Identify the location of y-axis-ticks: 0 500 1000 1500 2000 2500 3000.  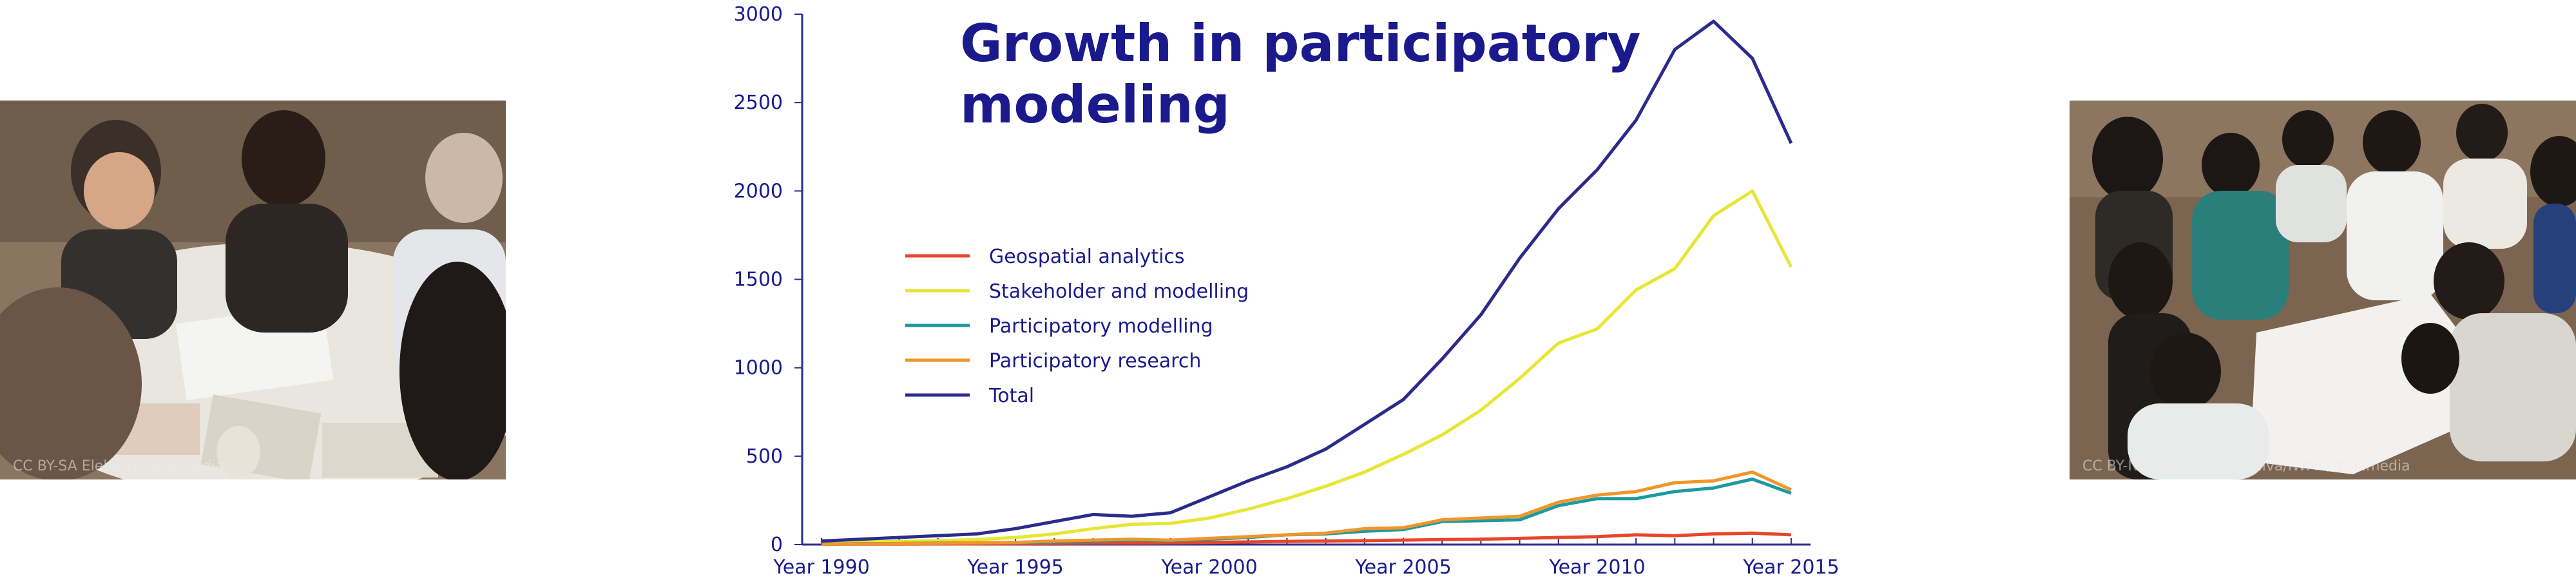
(768, 279).